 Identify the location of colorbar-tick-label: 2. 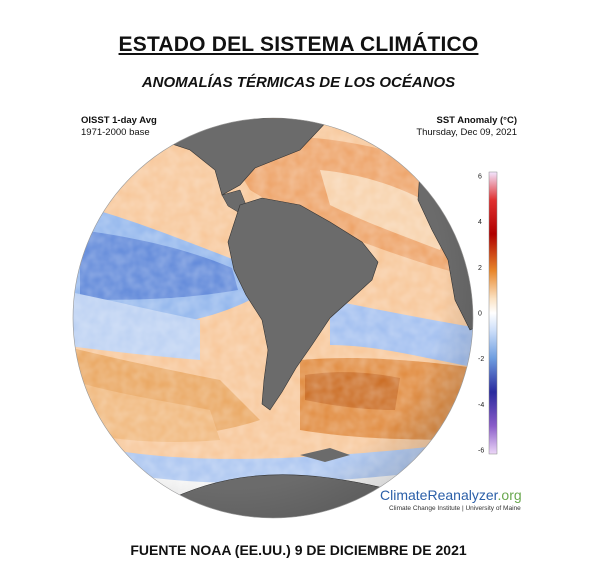
(480, 268).